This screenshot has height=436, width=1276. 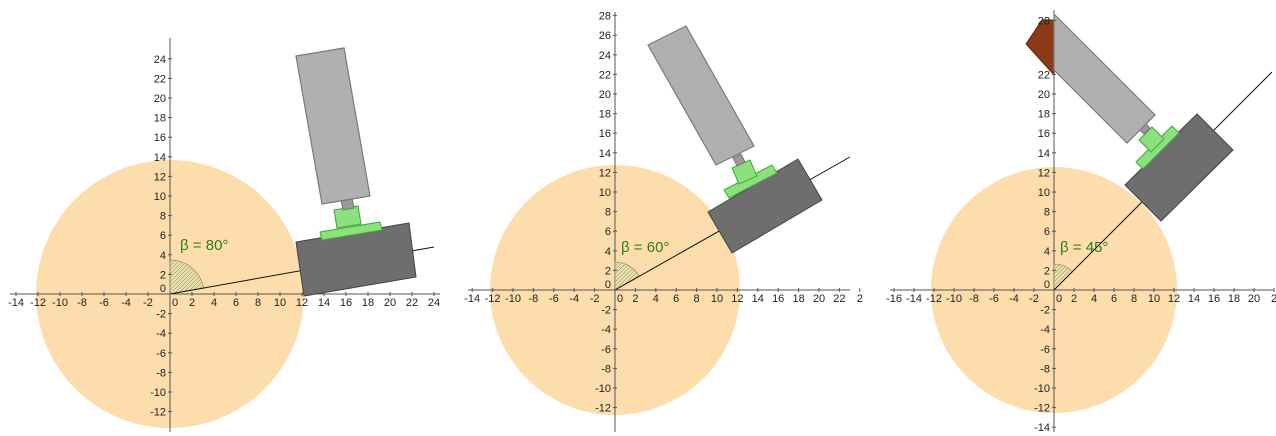 I want to click on x-tick-label: 24, so click(x=434, y=303).